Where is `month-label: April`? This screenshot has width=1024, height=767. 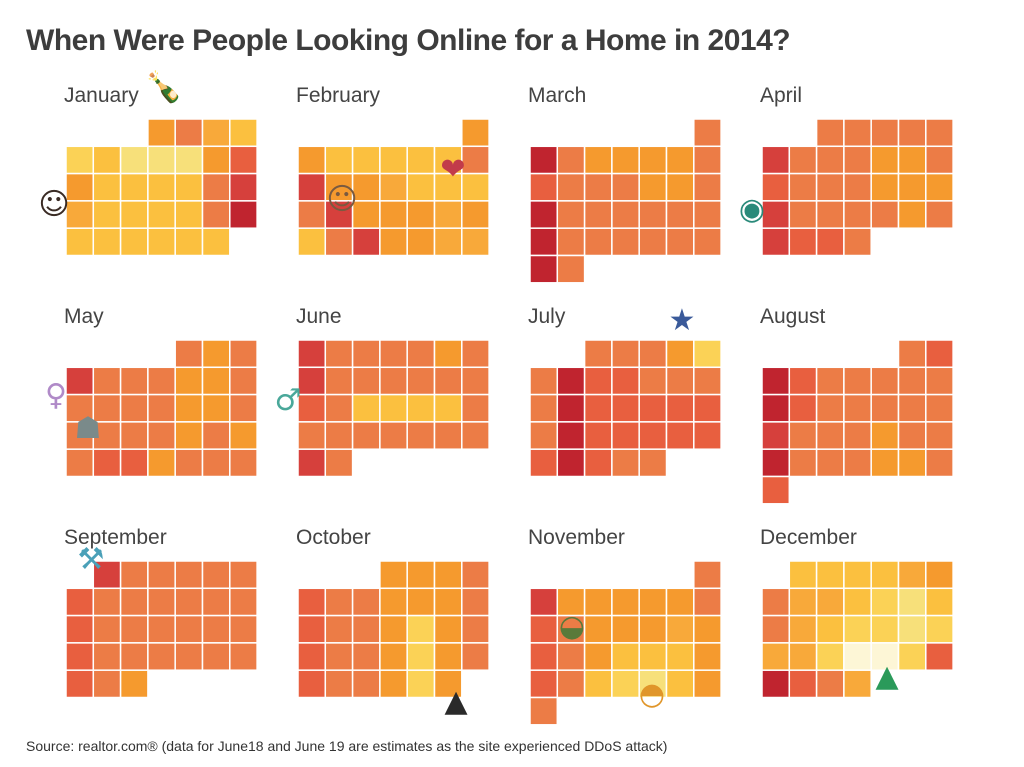
month-label: April is located at coordinates (781, 95).